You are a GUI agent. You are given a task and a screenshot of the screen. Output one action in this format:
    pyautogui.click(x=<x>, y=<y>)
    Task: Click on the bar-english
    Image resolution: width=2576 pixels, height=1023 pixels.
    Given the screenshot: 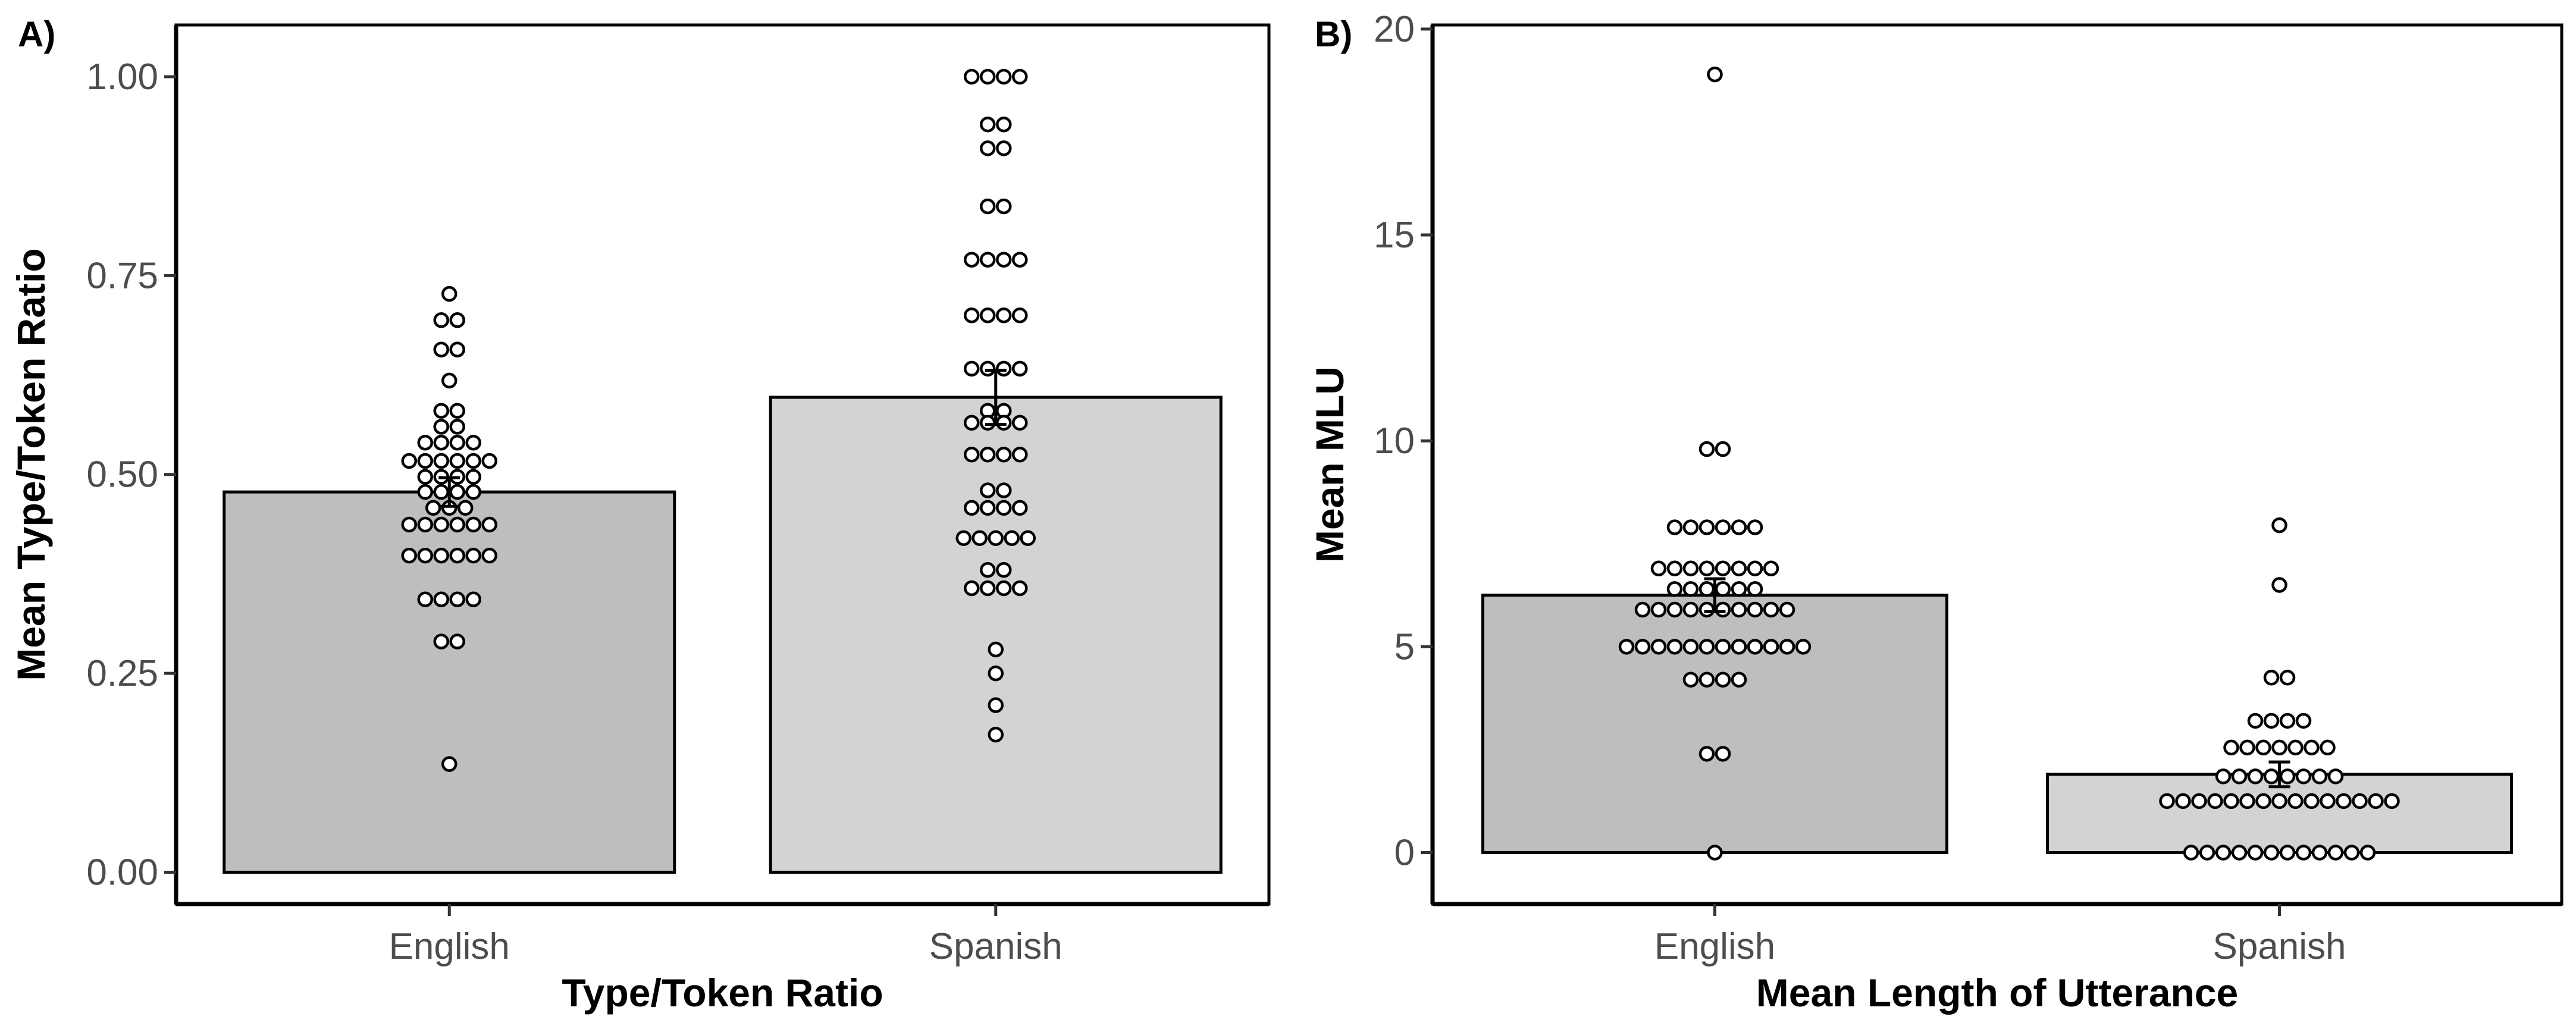 What is the action you would take?
    pyautogui.click(x=1714, y=724)
    